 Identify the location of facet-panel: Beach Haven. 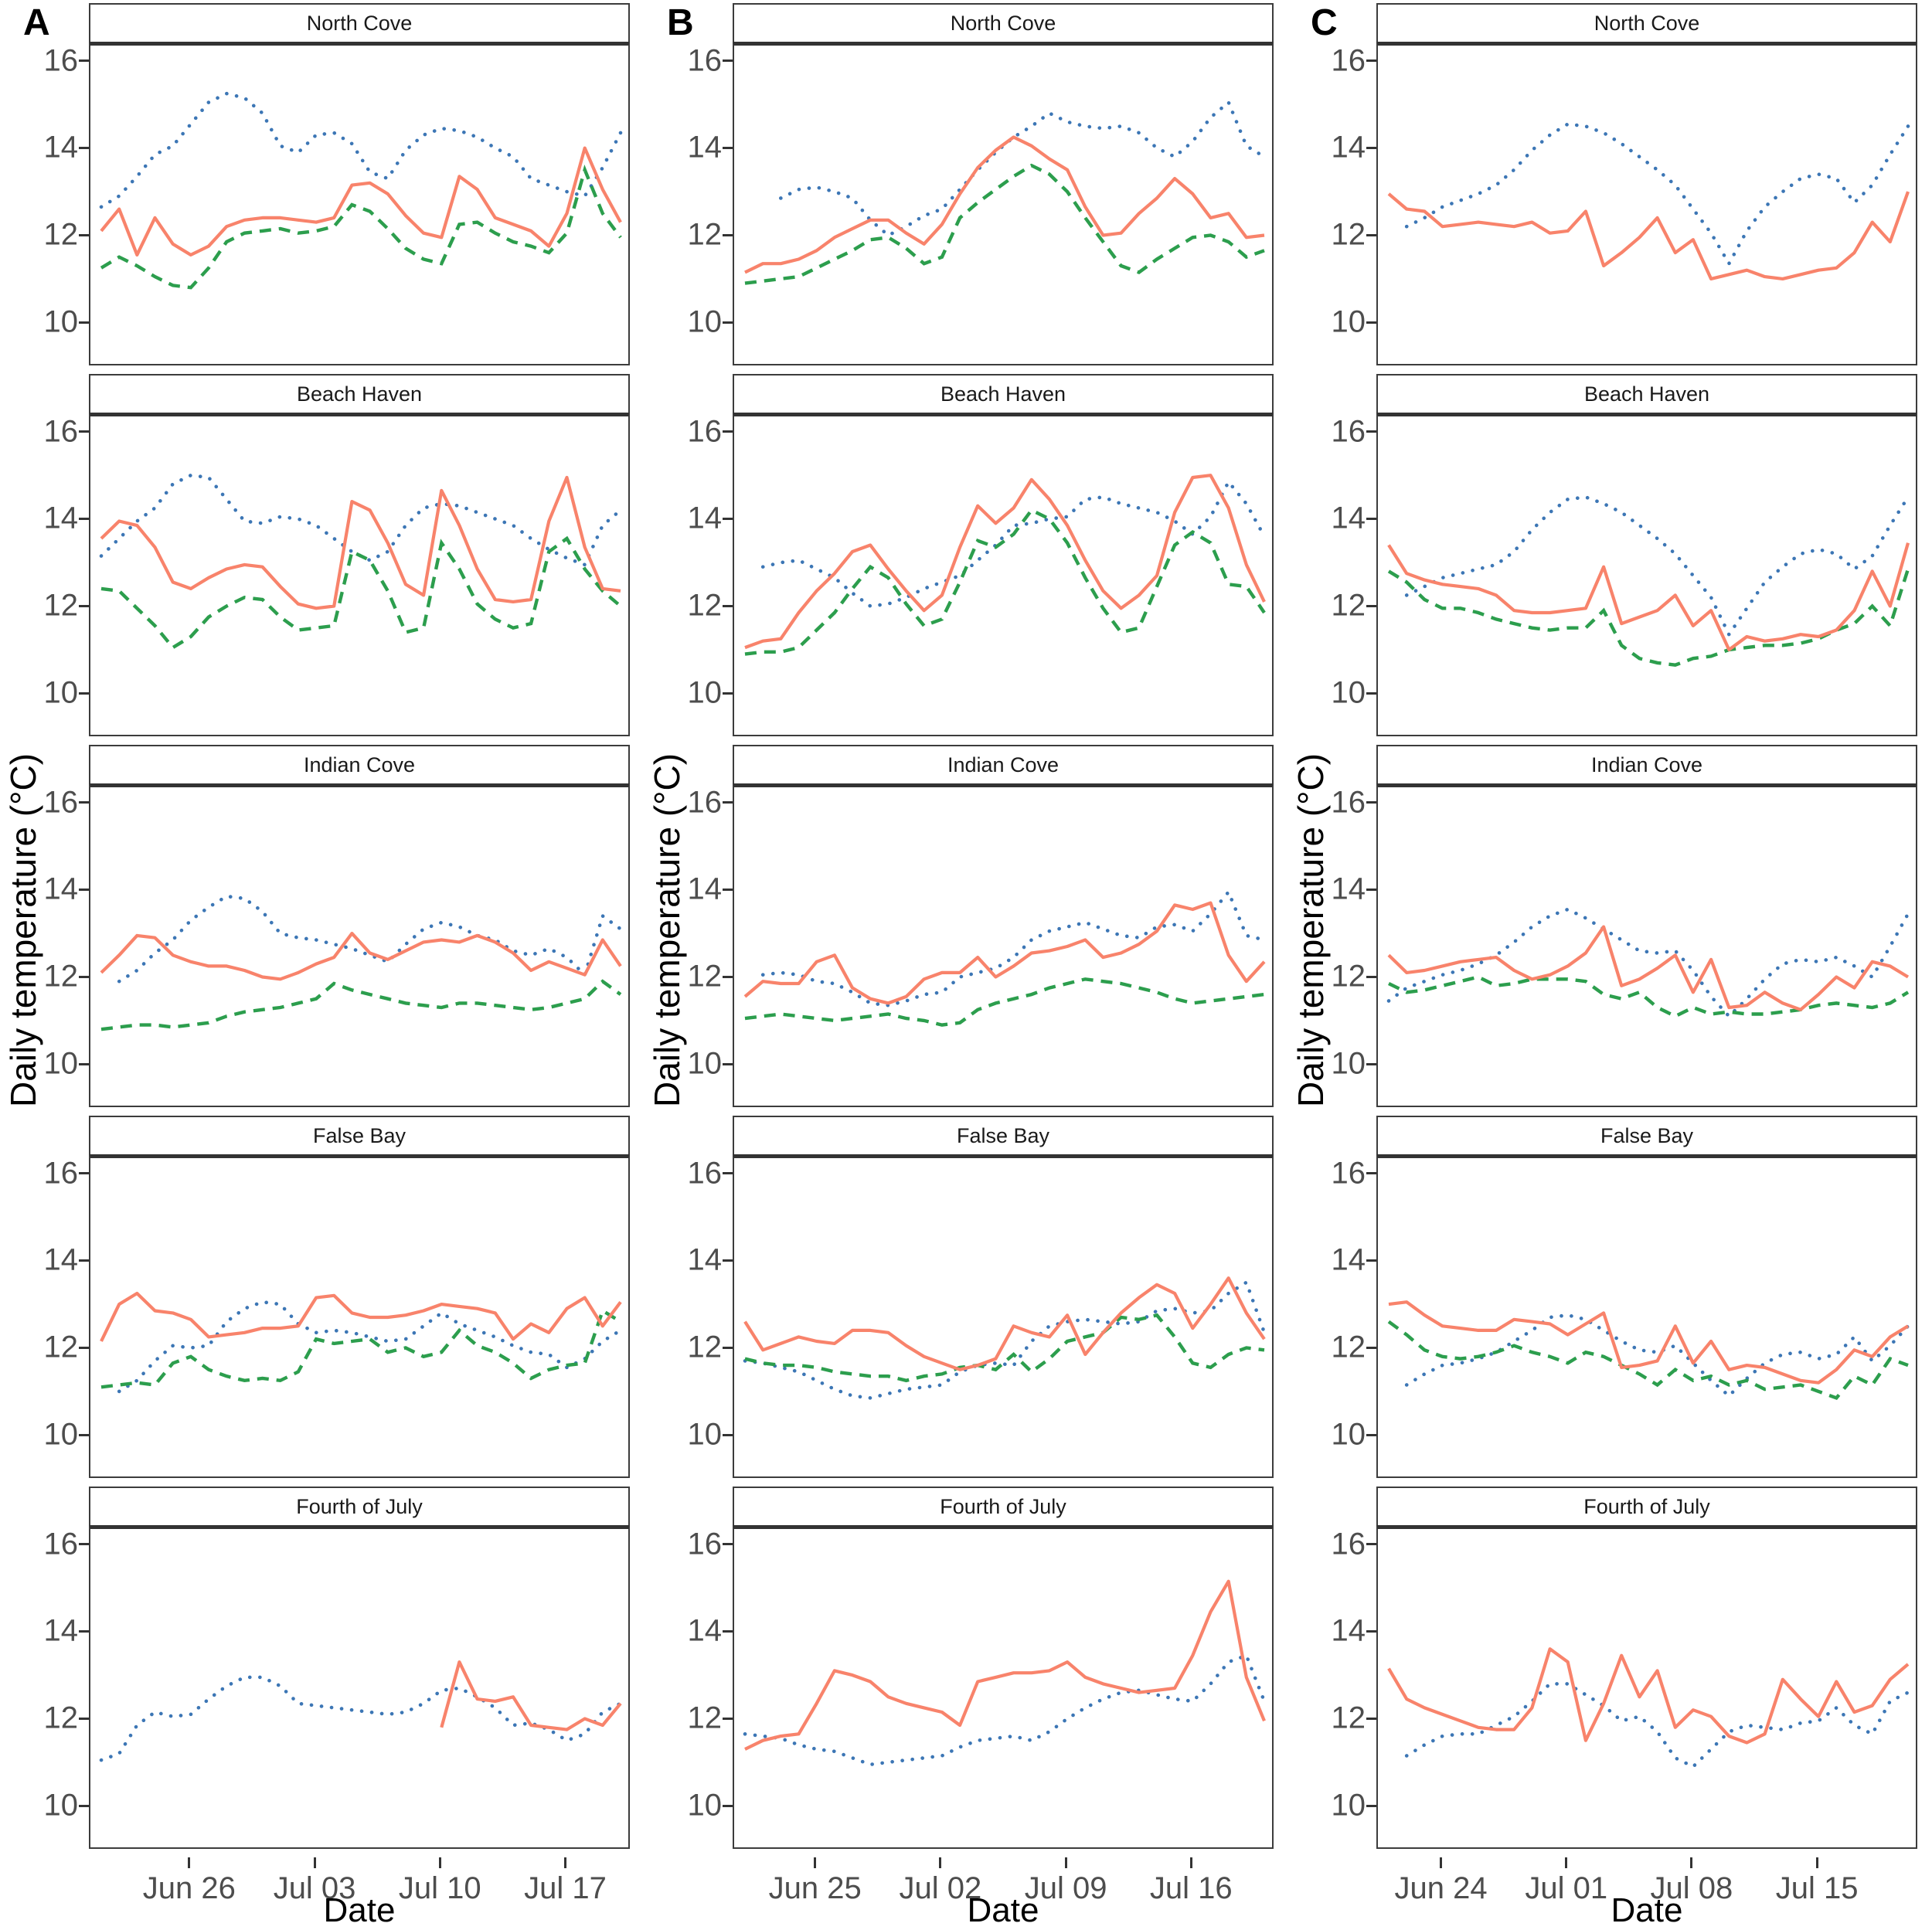
(1004, 555).